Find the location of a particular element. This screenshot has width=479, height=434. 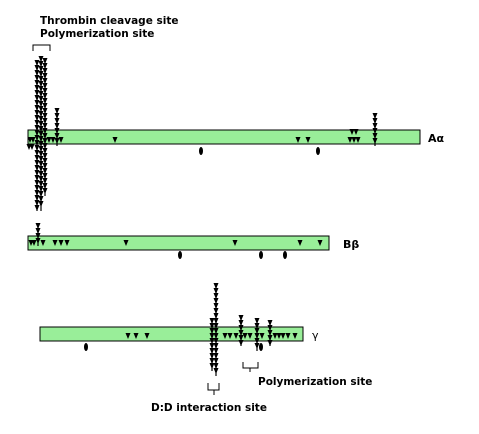

thrombin-cleavage-label: Thrombin cleavage site is located at coordinates (109, 21).